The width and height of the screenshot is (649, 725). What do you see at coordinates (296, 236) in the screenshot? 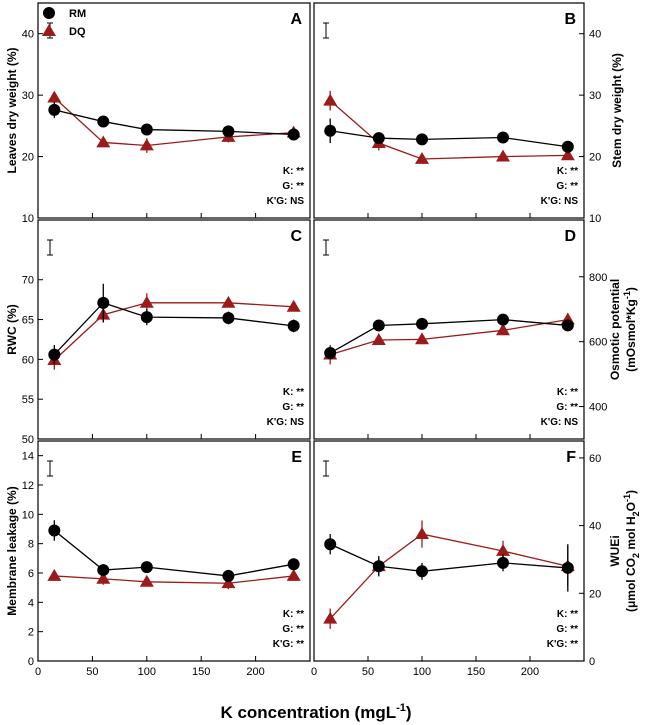
I see `panel-letter: C` at bounding box center [296, 236].